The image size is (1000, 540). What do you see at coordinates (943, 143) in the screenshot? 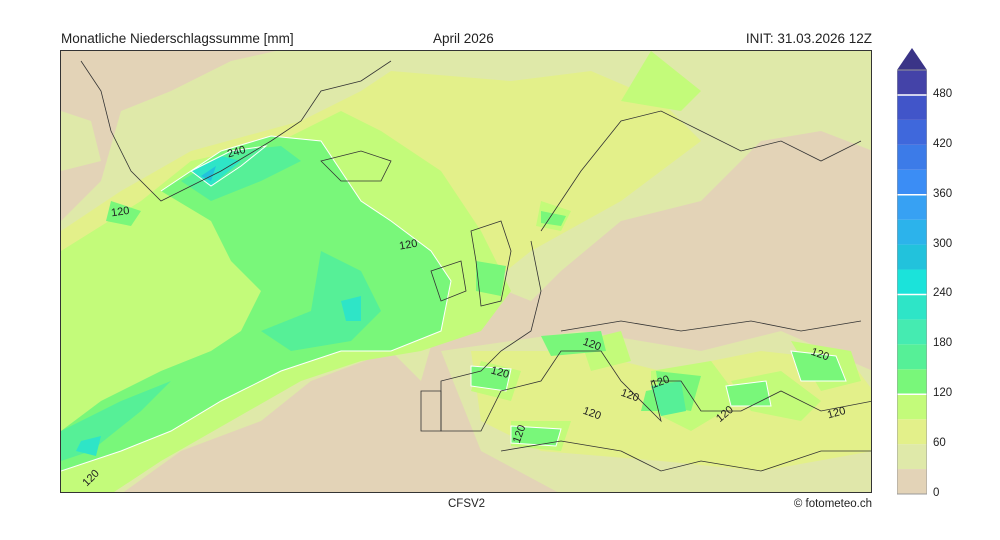
I see `colorbar-tick-label: 420` at bounding box center [943, 143].